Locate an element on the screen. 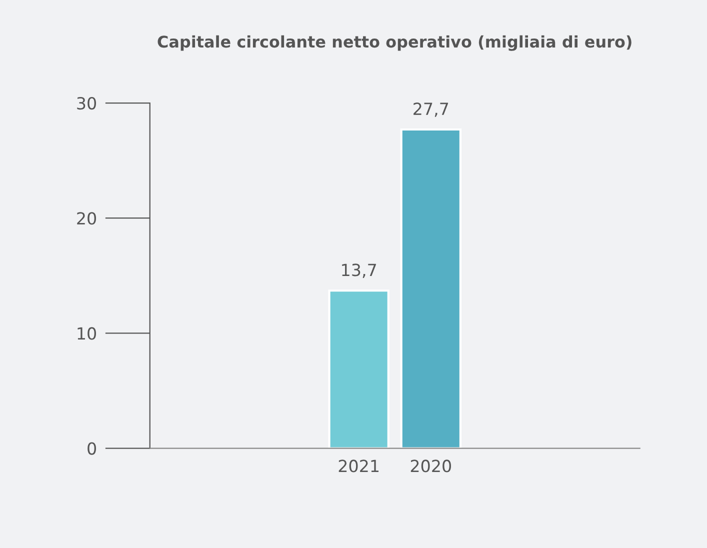 This screenshot has width=707, height=548. y-tick-label: 20 is located at coordinates (86, 218).